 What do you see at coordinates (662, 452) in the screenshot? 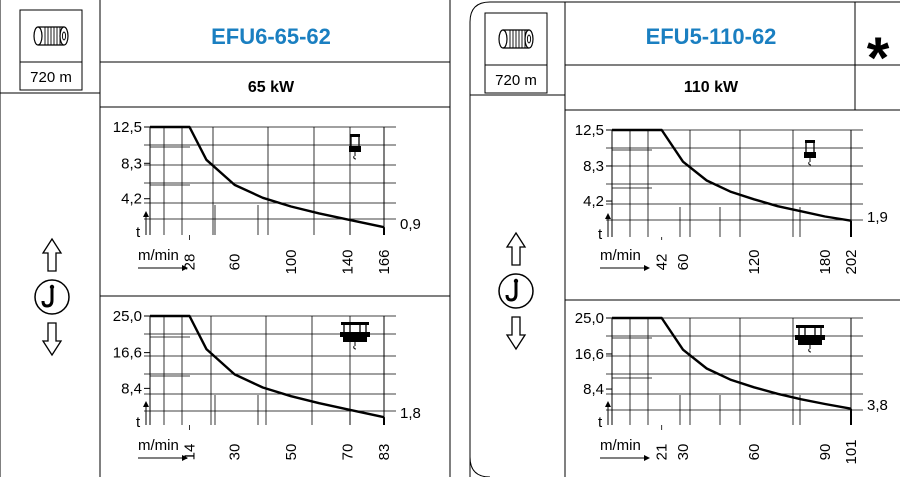
I see `x-tick-label: 21` at bounding box center [662, 452].